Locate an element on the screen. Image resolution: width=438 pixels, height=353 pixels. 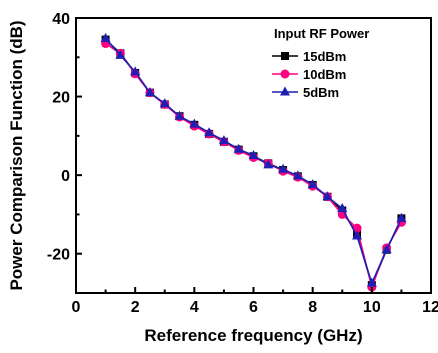
x-tick-label: 6 is located at coordinates (253, 307).